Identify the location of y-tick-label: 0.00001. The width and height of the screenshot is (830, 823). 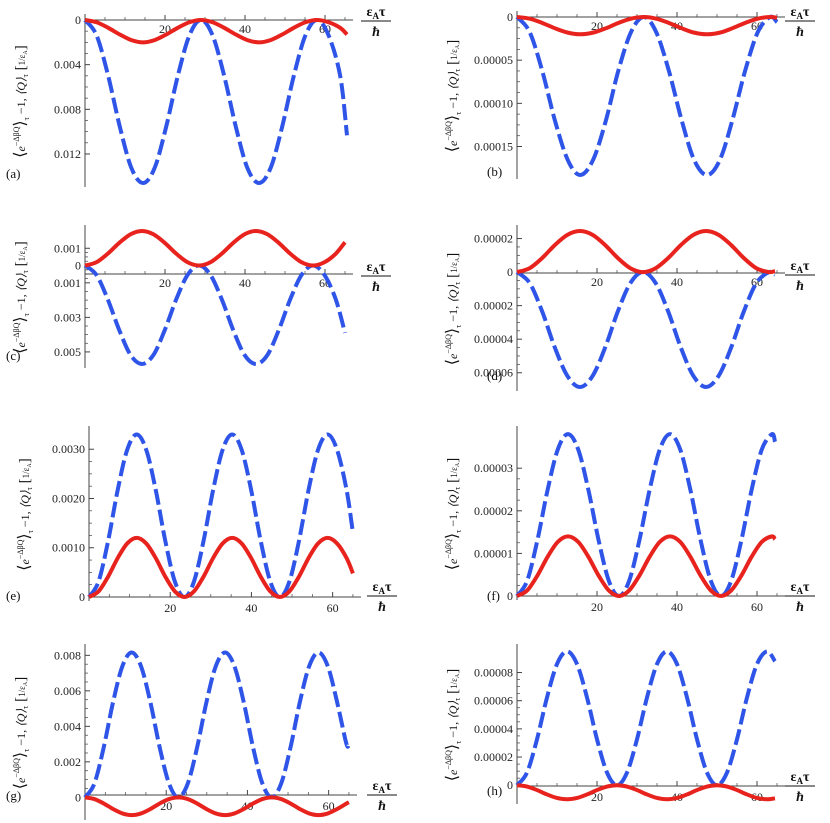
(493, 553).